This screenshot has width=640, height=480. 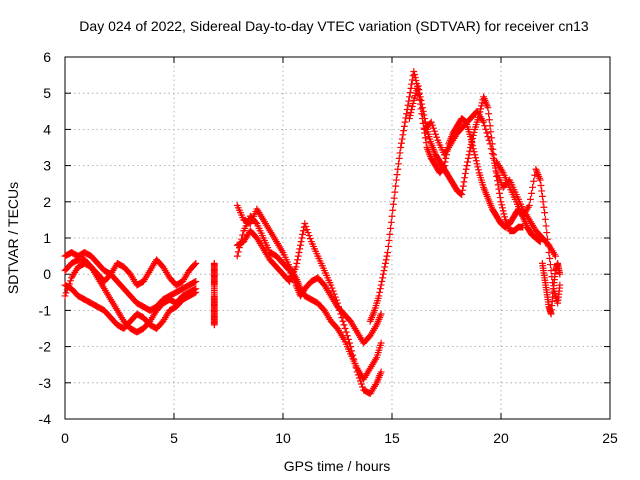 What do you see at coordinates (45, 383) in the screenshot?
I see `y-tick-label: -3` at bounding box center [45, 383].